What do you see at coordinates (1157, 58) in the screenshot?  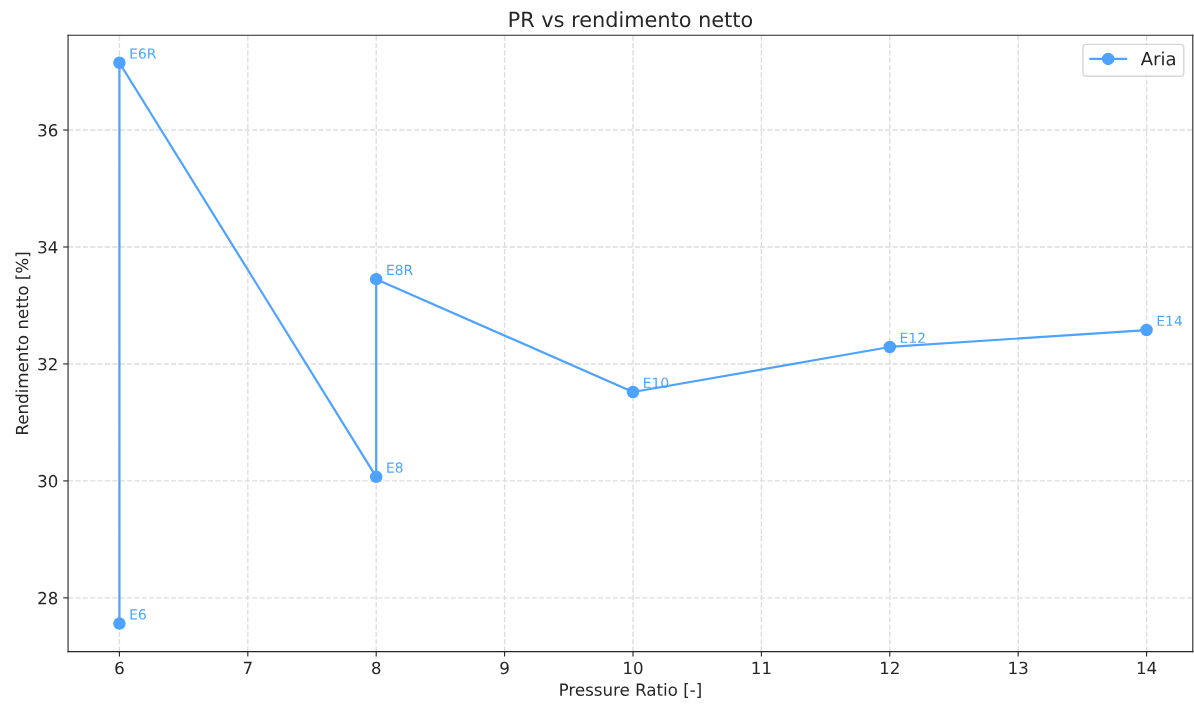 I see `legend-label: Aria` at bounding box center [1157, 58].